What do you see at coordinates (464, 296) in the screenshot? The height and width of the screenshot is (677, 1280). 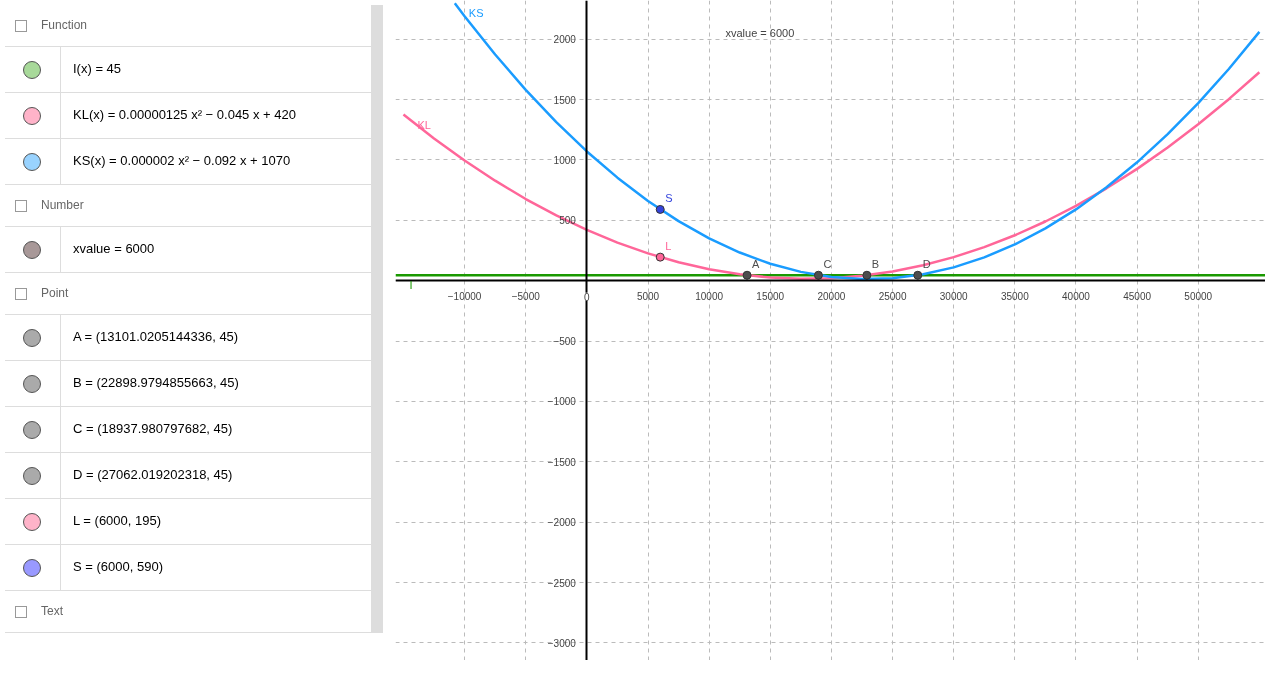 I see `x-tick-label: −10000` at bounding box center [464, 296].